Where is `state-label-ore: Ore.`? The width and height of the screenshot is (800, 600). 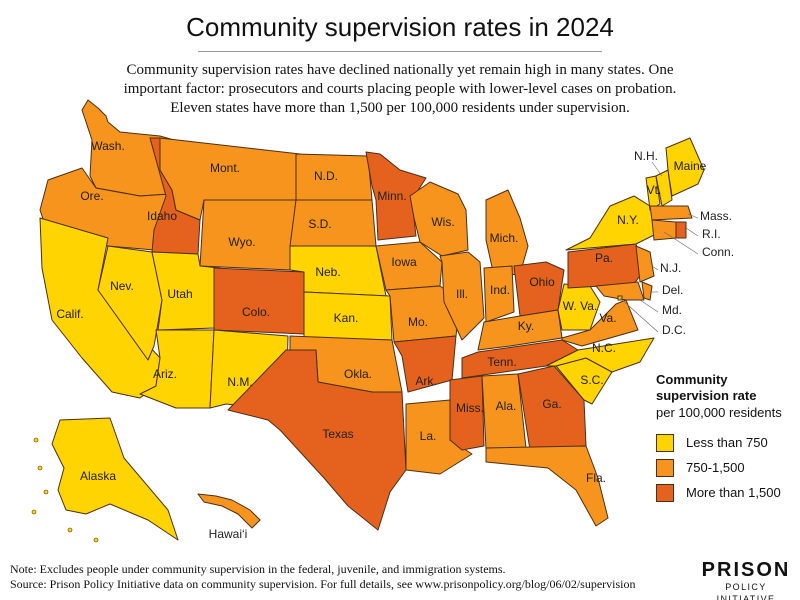 state-label-ore: Ore. is located at coordinates (91, 196).